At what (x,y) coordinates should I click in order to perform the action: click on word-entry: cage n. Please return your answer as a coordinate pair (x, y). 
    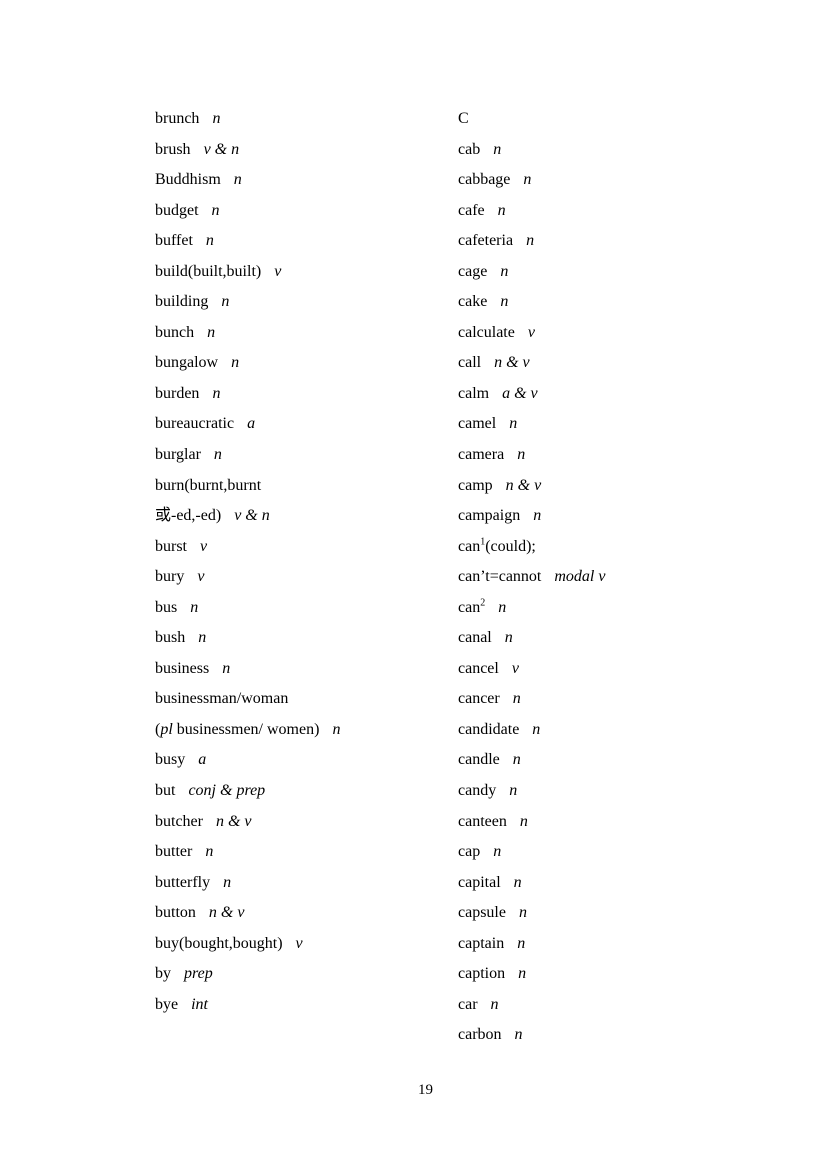
    Looking at the image, I should click on (603, 272).